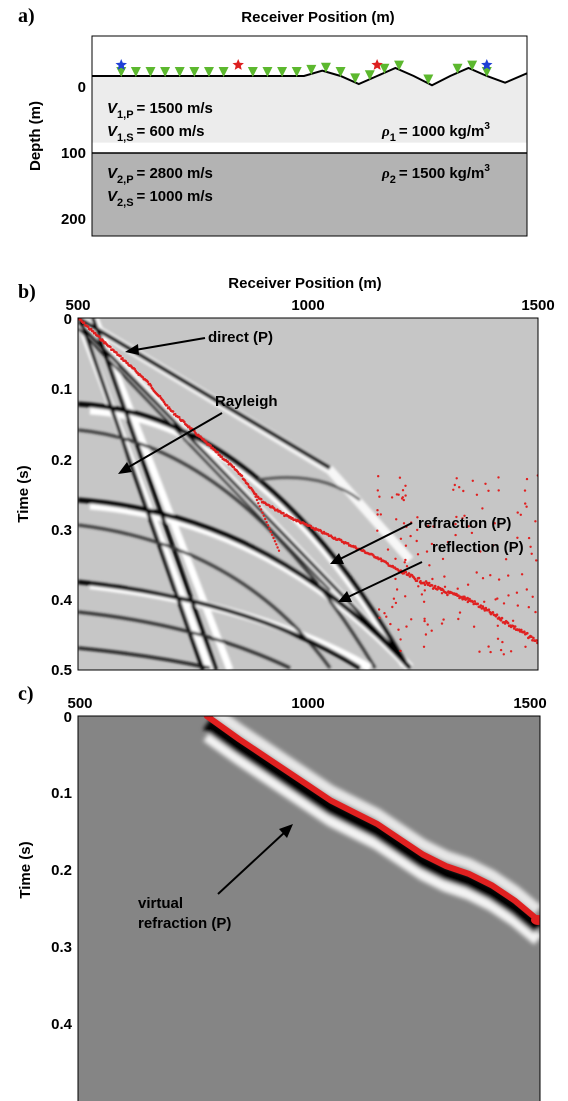  What do you see at coordinates (529, 703) in the screenshot?
I see `panel-c-xtick: 1500` at bounding box center [529, 703].